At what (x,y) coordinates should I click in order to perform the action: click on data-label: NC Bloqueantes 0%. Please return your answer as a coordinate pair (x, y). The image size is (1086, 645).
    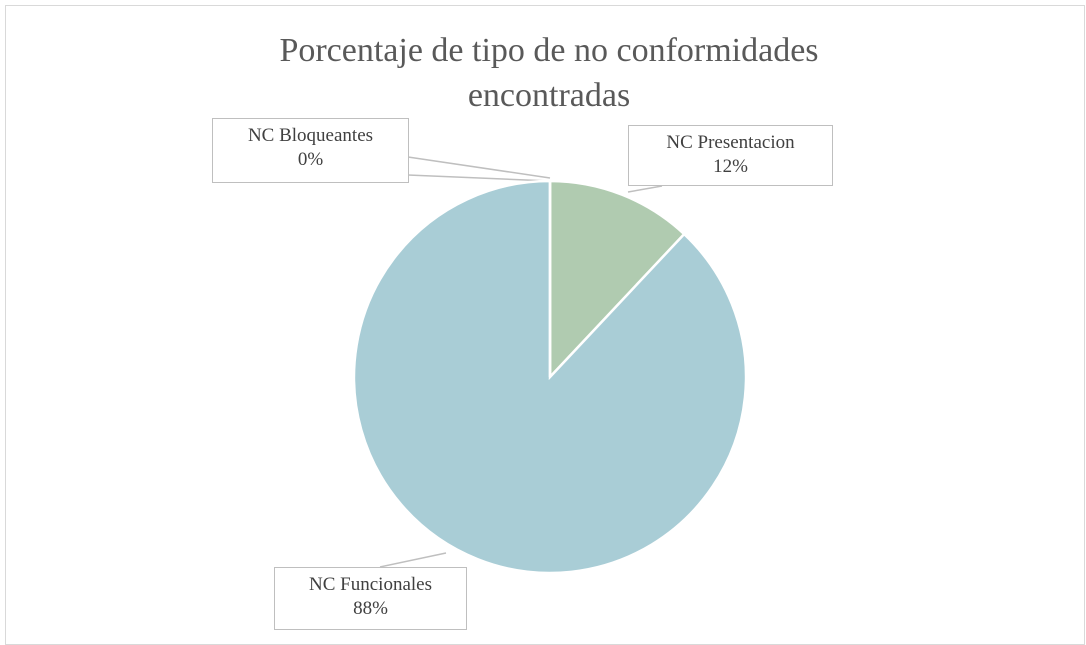
    Looking at the image, I should click on (310, 150).